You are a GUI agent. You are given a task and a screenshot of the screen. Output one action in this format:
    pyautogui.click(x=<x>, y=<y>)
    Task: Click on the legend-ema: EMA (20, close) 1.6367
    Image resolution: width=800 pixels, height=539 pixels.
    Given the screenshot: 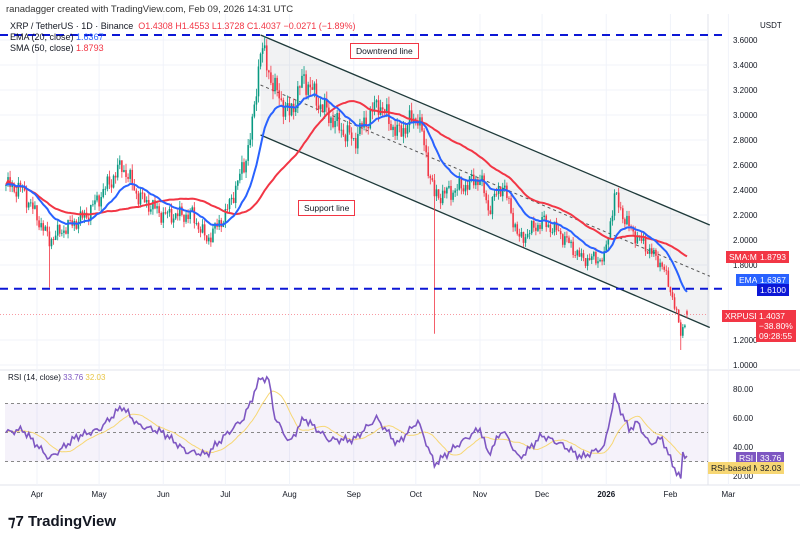 What is the action you would take?
    pyautogui.click(x=57, y=37)
    